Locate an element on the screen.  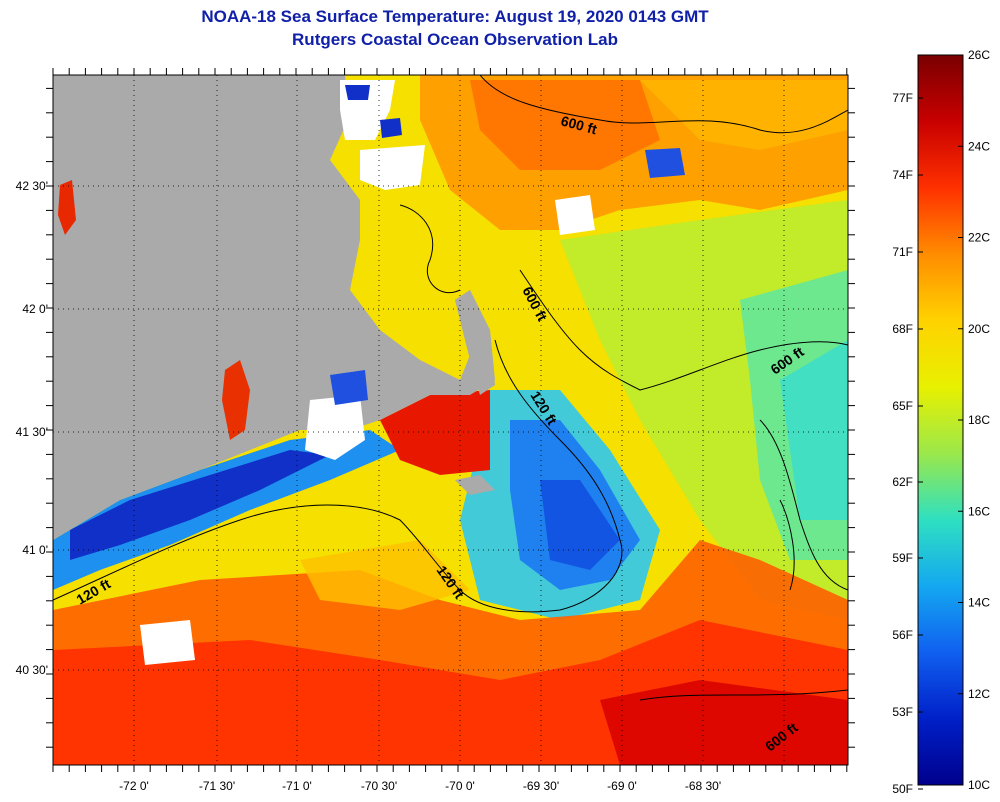
warm-water-region-east is located at coordinates (744, 115).